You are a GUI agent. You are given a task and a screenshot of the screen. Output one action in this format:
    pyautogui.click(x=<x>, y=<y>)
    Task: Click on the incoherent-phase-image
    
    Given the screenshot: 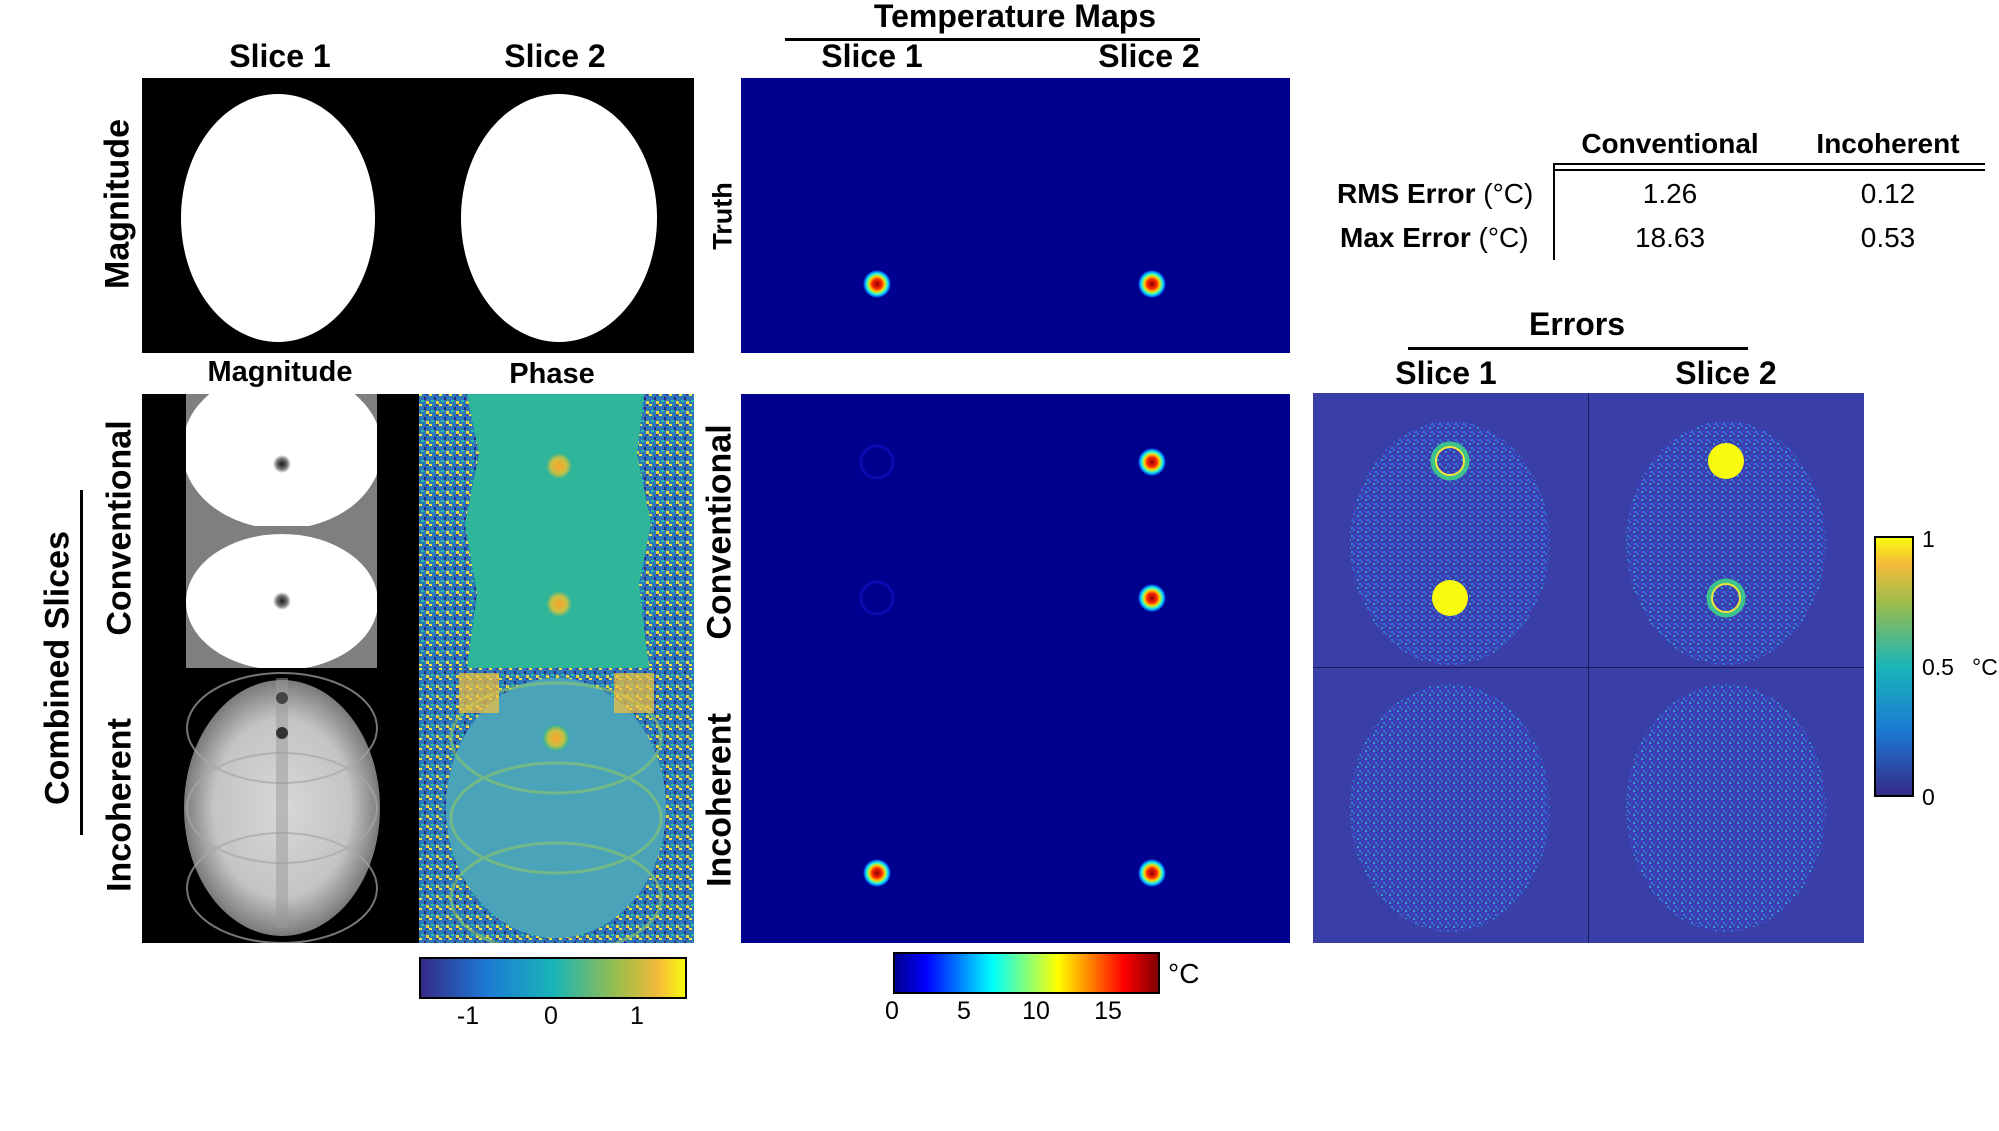 What is the action you would take?
    pyautogui.click(x=556, y=805)
    